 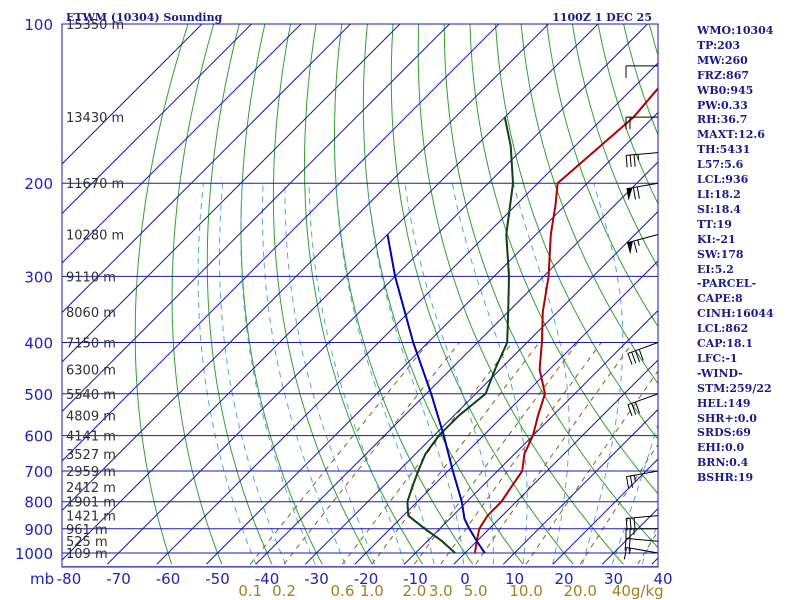 What do you see at coordinates (722, 120) in the screenshot?
I see `index-item: RH:36.7` at bounding box center [722, 120].